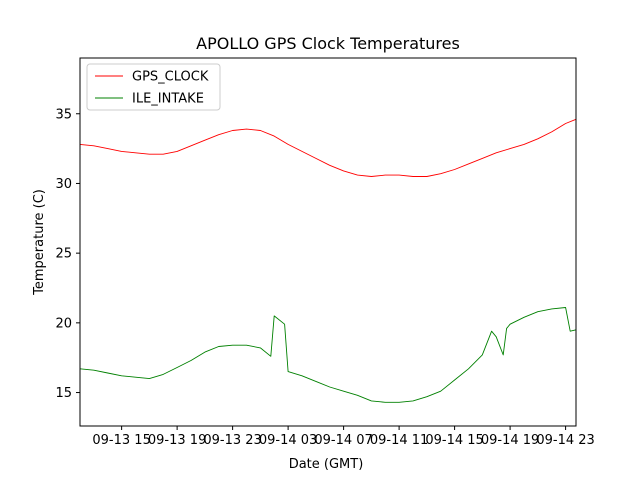  I want to click on x-tick-label: 09-13 19, so click(177, 440).